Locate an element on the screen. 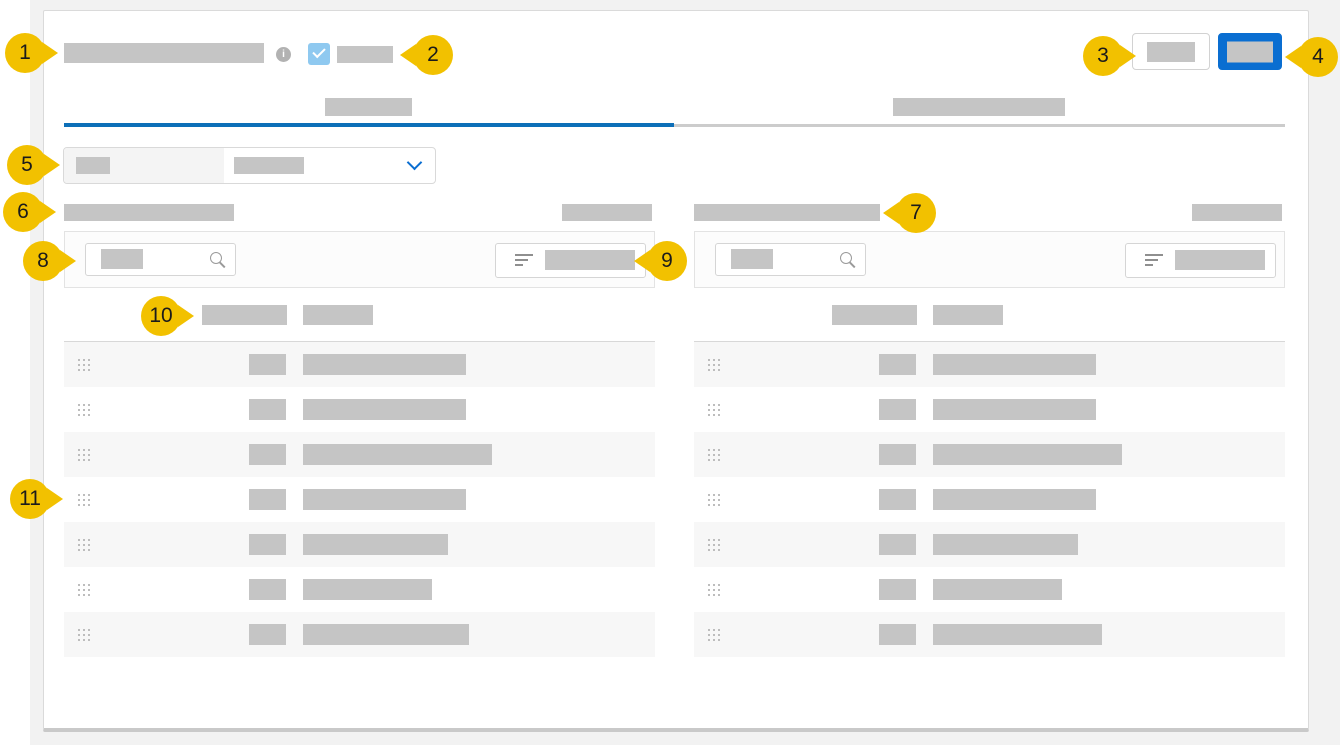 The height and width of the screenshot is (750, 1340). sort-button-right is located at coordinates (1200, 260).